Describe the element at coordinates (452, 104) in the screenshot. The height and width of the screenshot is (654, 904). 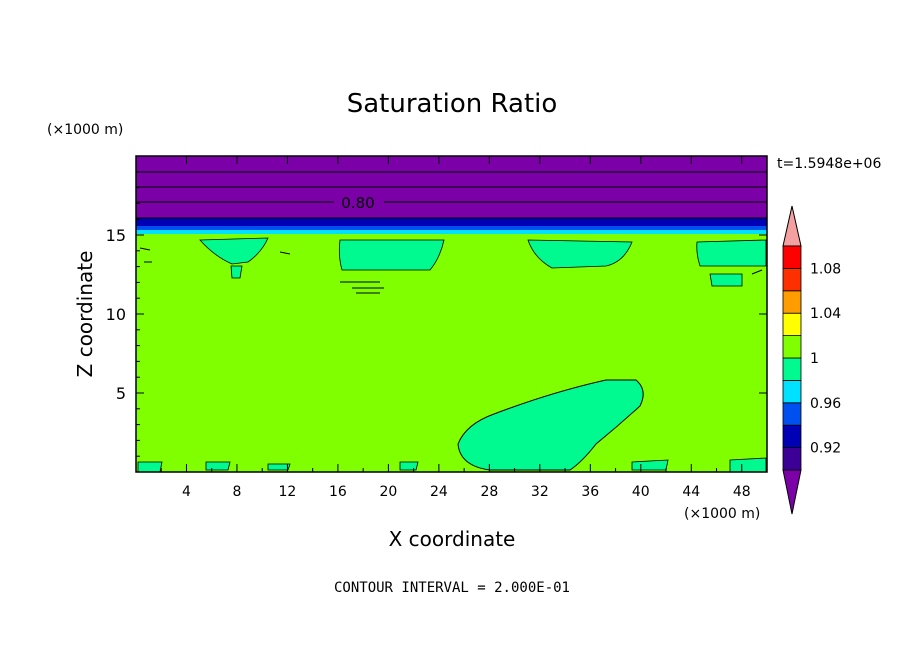
I see `chart-title: Saturation Ratio` at that location.